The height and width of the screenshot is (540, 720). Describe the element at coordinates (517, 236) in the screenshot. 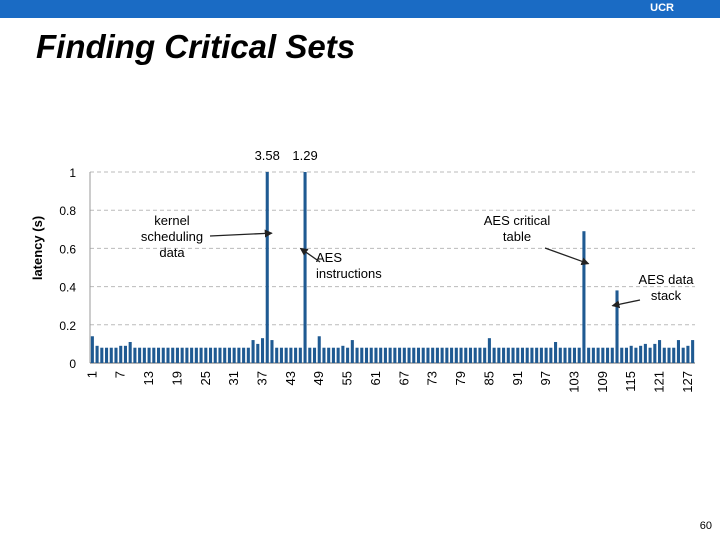

I see `annotation-text: table` at that location.